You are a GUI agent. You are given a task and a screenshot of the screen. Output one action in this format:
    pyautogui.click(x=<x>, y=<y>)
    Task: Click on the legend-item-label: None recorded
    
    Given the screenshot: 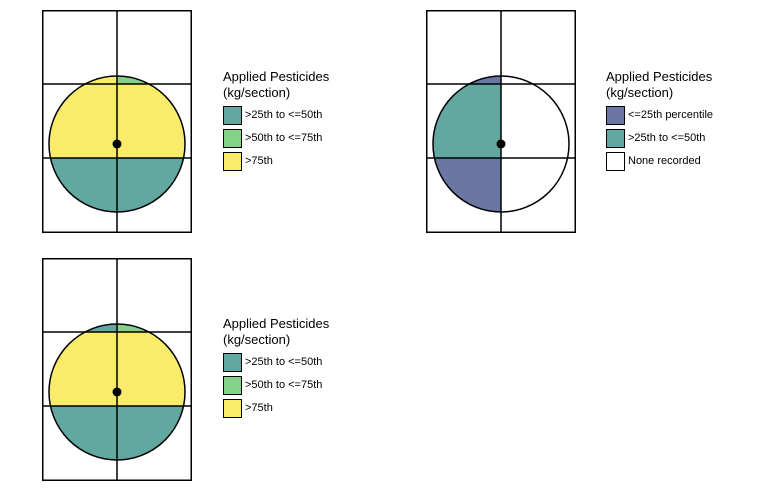 What is the action you would take?
    pyautogui.click(x=664, y=161)
    